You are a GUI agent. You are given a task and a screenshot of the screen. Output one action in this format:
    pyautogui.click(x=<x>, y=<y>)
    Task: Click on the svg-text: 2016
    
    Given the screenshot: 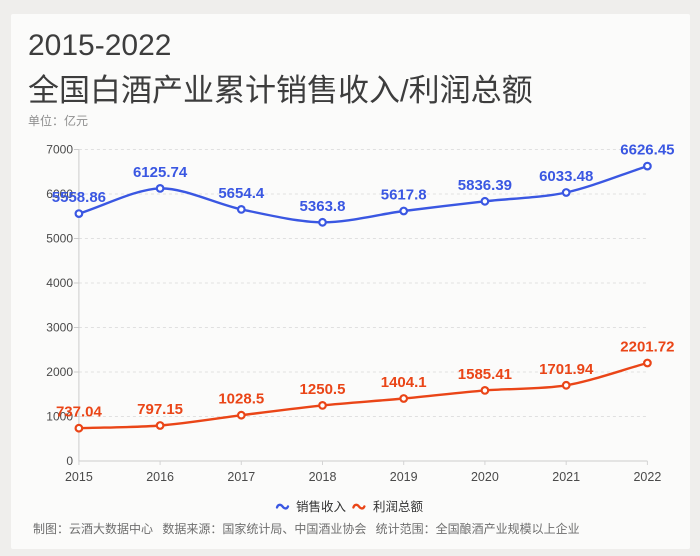 What is the action you would take?
    pyautogui.click(x=160, y=477)
    